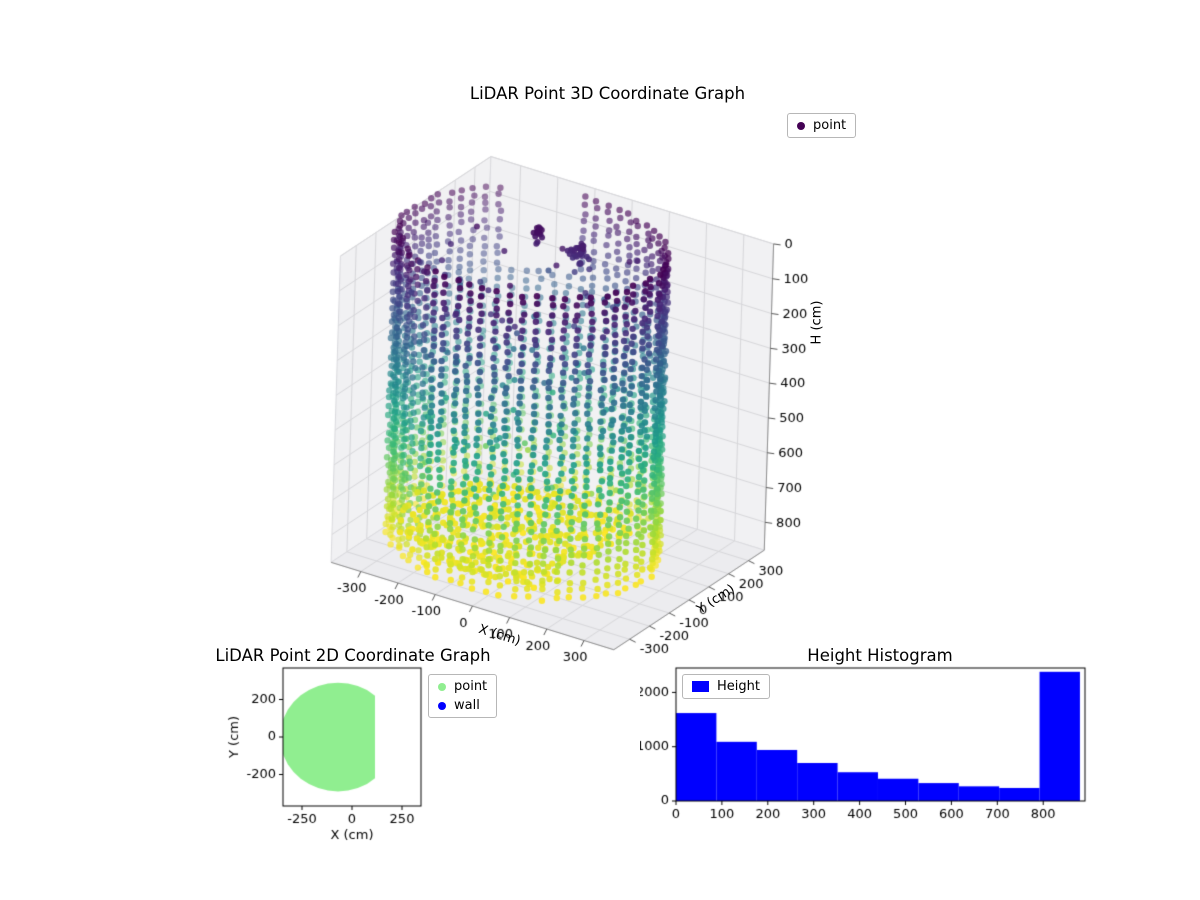 The width and height of the screenshot is (1200, 900). What do you see at coordinates (738, 686) in the screenshot?
I see `legend-label-height: Height` at bounding box center [738, 686].